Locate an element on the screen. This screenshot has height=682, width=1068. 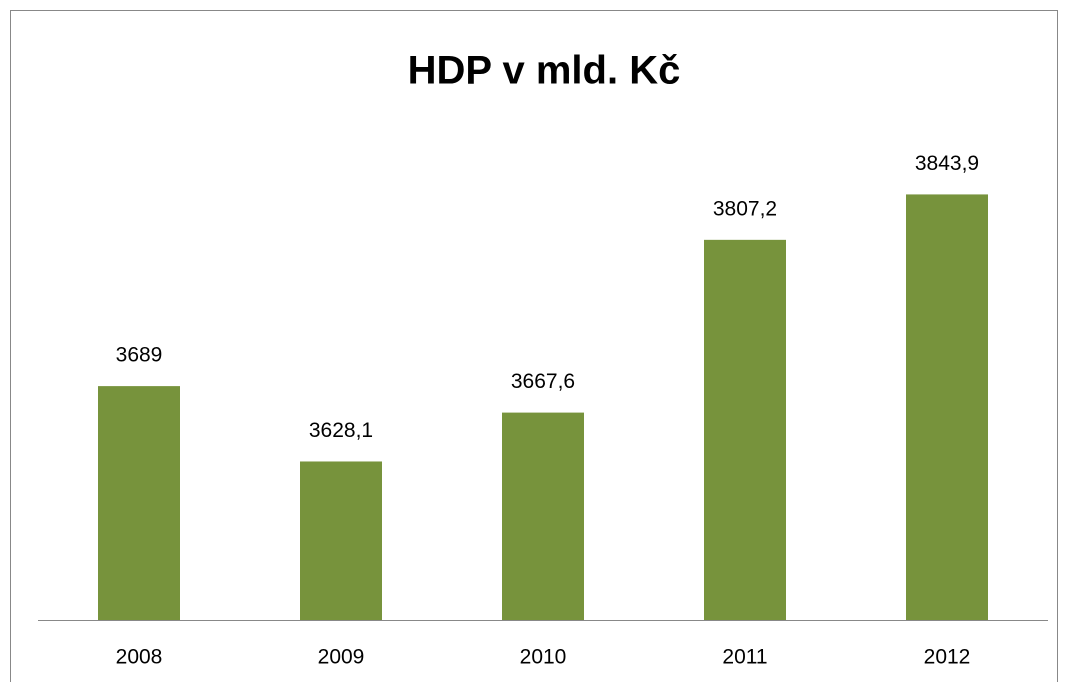
chart-title: HDP v mld. Kč is located at coordinates (544, 71).